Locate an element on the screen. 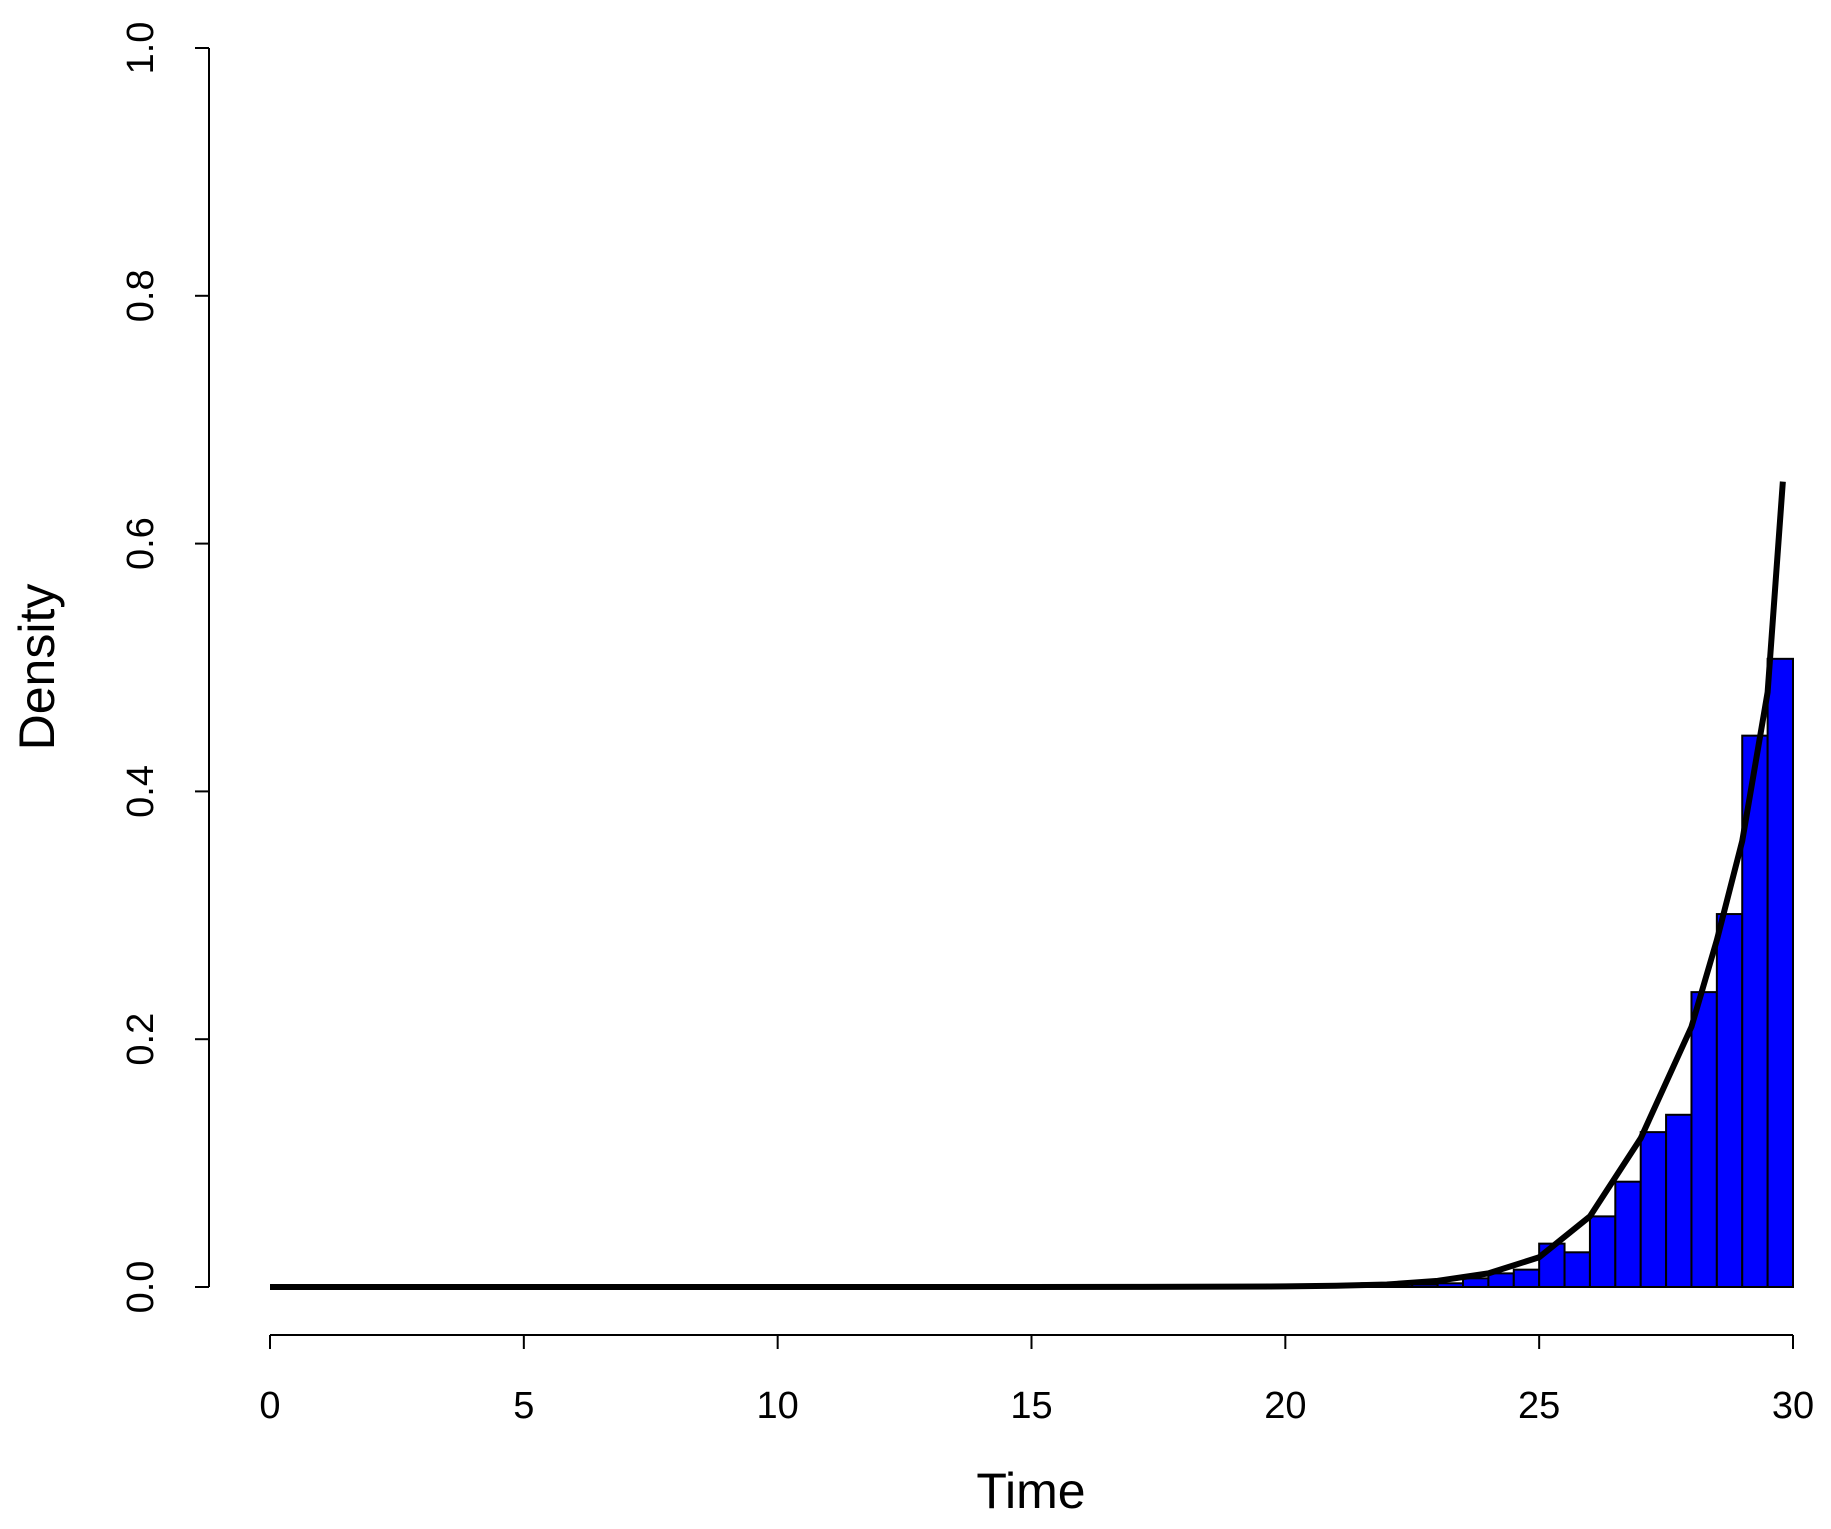 The height and width of the screenshot is (1529, 1831). y-tick-label: 1.0 is located at coordinates (141, 48).